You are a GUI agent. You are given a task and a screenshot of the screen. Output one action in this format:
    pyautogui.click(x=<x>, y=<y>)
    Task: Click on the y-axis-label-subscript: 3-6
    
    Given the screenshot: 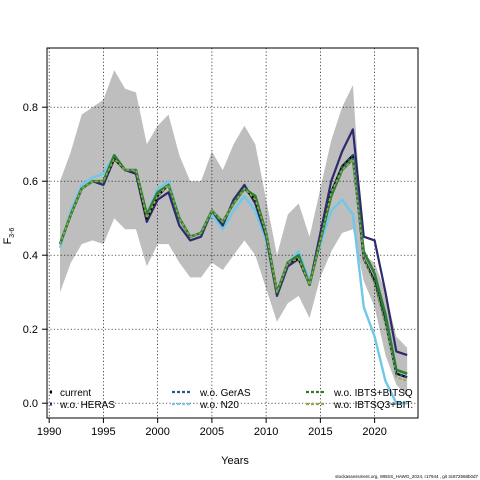 What is the action you would take?
    pyautogui.click(x=12, y=232)
    